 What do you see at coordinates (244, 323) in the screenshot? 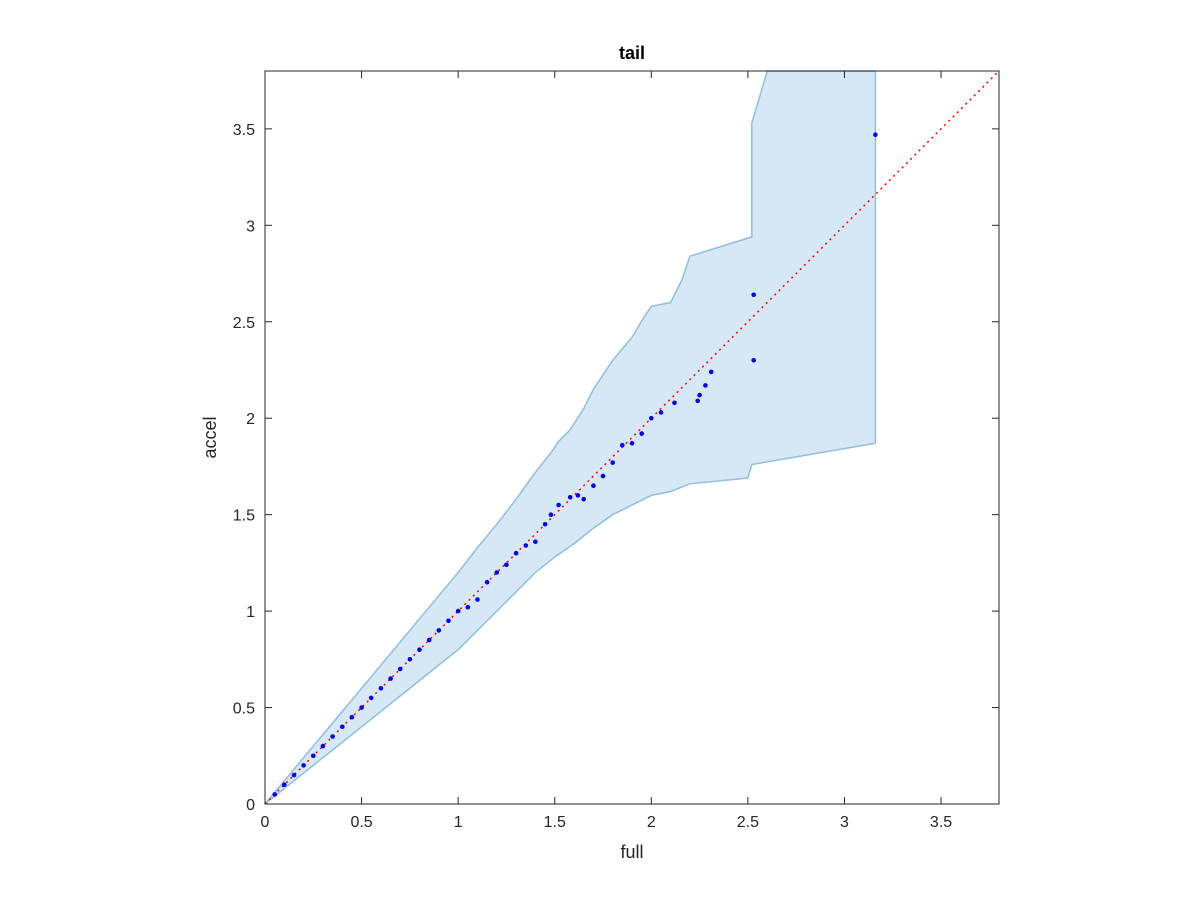
I see `y-tick-label: 2.5` at bounding box center [244, 323].